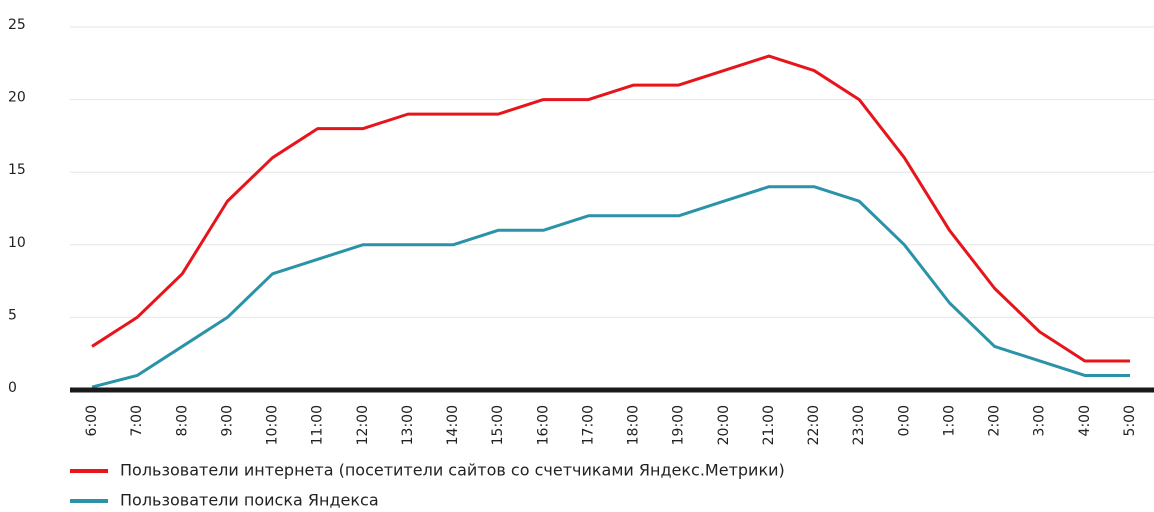  I want to click on x-tick-label: 20:00, so click(724, 425).